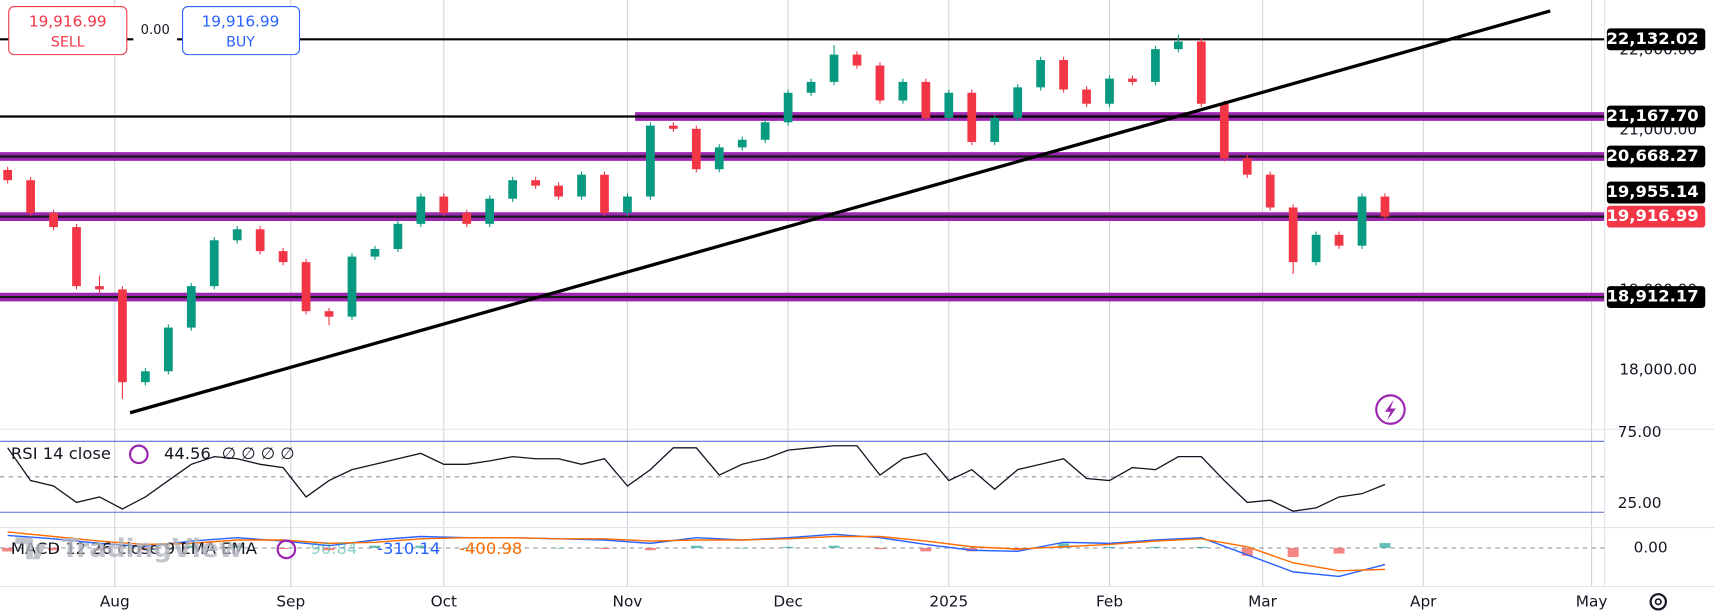 Image resolution: width=1714 pixels, height=616 pixels. Describe the element at coordinates (61, 453) in the screenshot. I see `rsi-legend: RSI 14 close` at that location.